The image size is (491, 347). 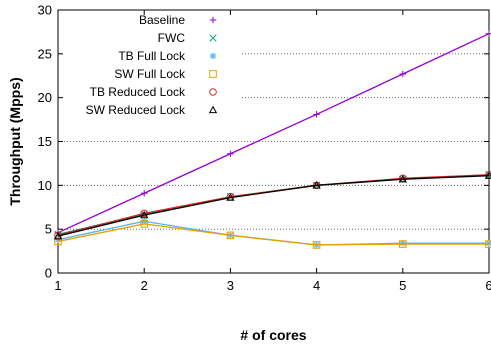 I want to click on legend-label: TB Reduced Lock, so click(x=138, y=92).